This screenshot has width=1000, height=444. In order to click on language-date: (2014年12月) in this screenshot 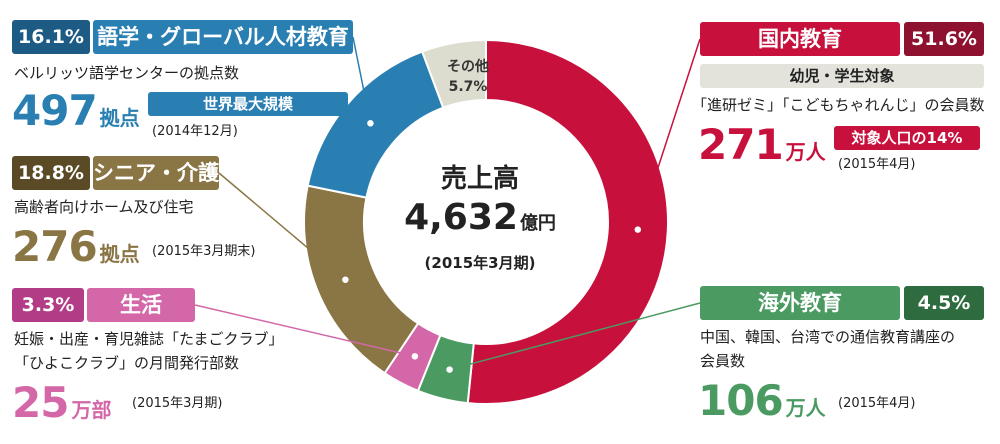, I will do `click(195, 131)`.